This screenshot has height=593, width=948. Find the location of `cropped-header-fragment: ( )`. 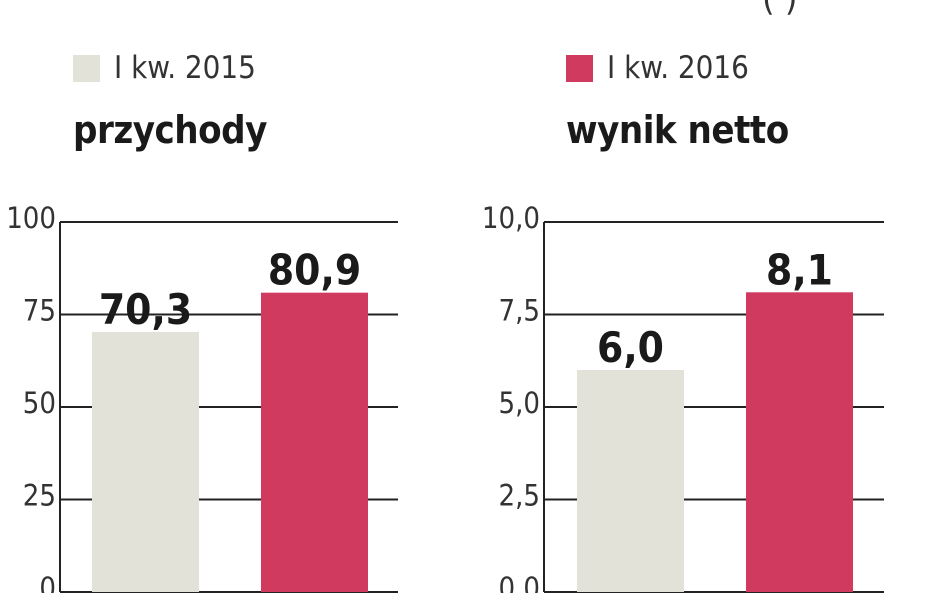

cropped-header-fragment: ( ) is located at coordinates (780, 9).